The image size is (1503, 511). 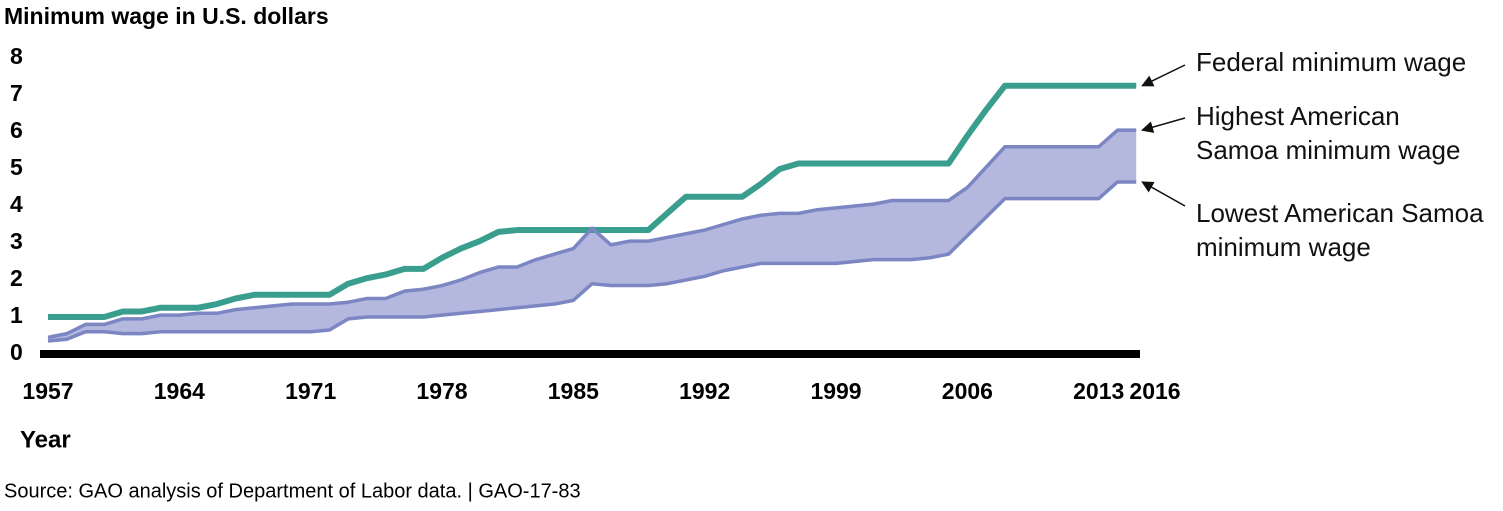 I want to click on series-label: Highest American Samoa minimum wage, so click(x=1328, y=133).